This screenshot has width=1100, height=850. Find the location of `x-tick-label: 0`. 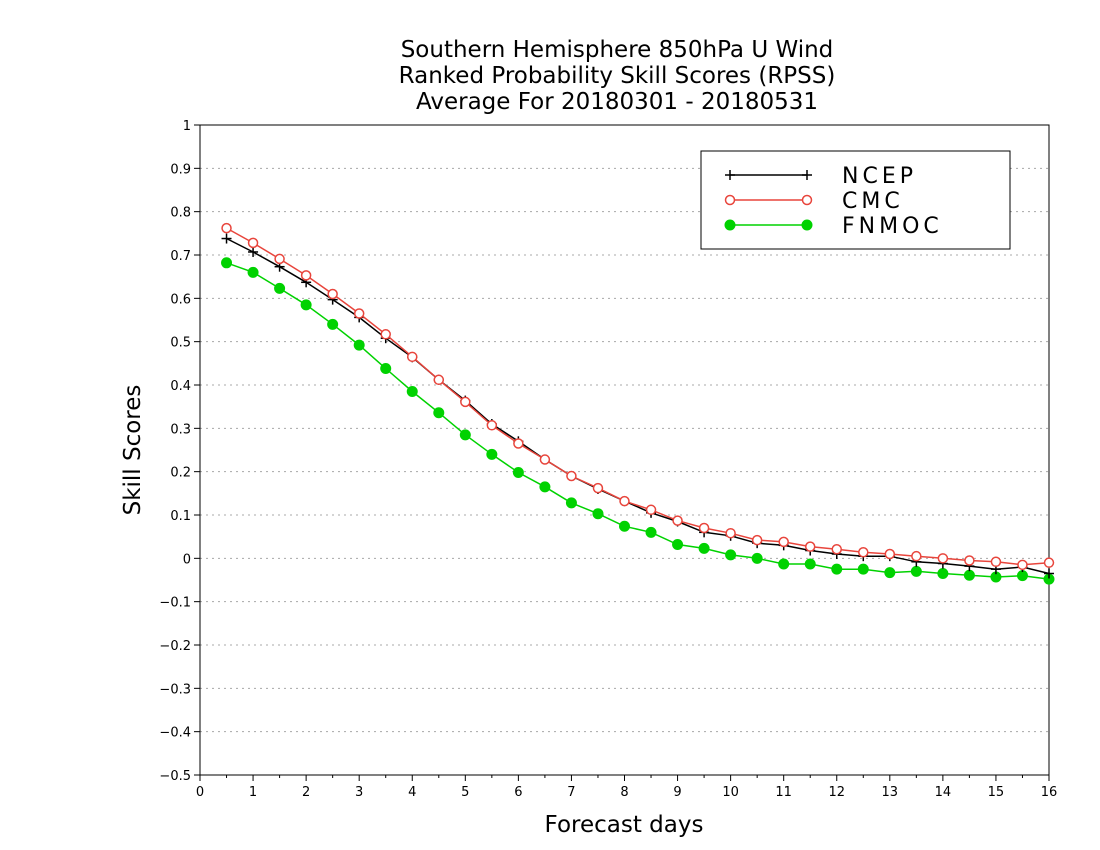

x-tick-label: 0 is located at coordinates (200, 792).